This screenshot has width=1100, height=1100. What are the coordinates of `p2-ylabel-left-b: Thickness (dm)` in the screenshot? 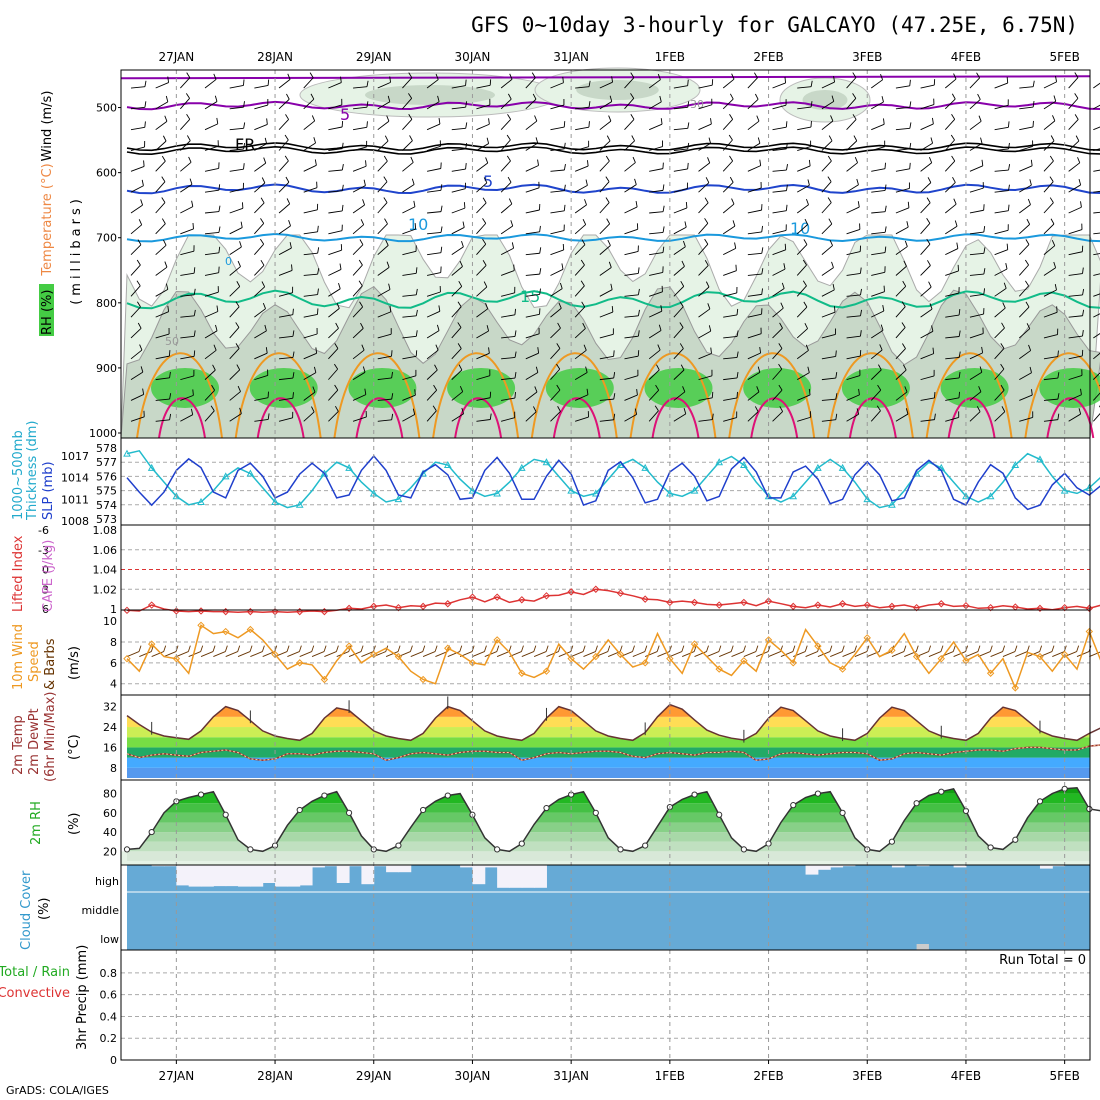 It's located at (32, 471).